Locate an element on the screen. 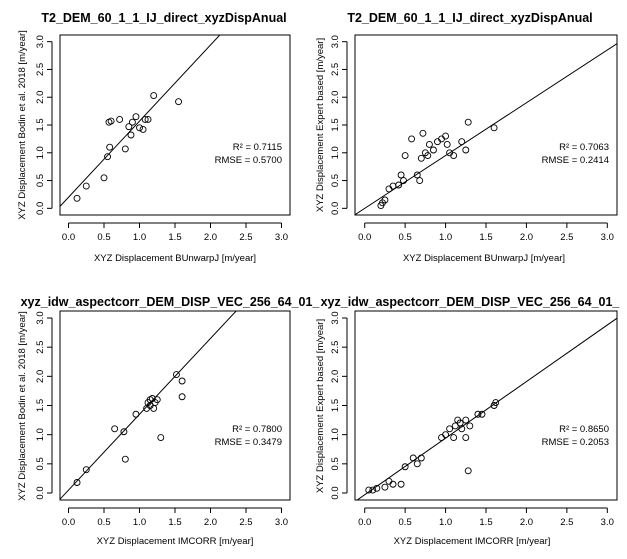  rmse-label: RMSE = 0.5700 is located at coordinates (248, 160).